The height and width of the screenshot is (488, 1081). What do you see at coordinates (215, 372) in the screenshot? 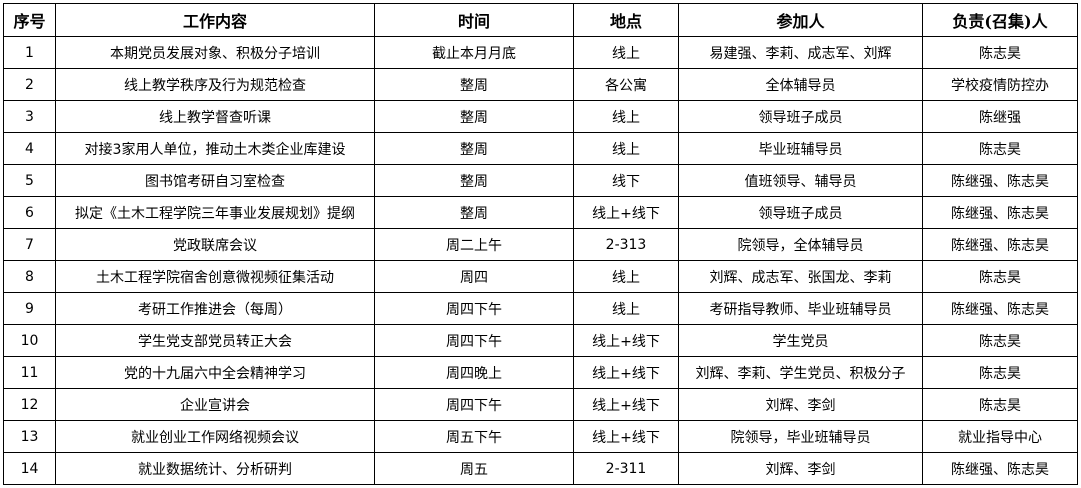
I see `cell-task: 党的十九届六中全会精神学习` at bounding box center [215, 372].